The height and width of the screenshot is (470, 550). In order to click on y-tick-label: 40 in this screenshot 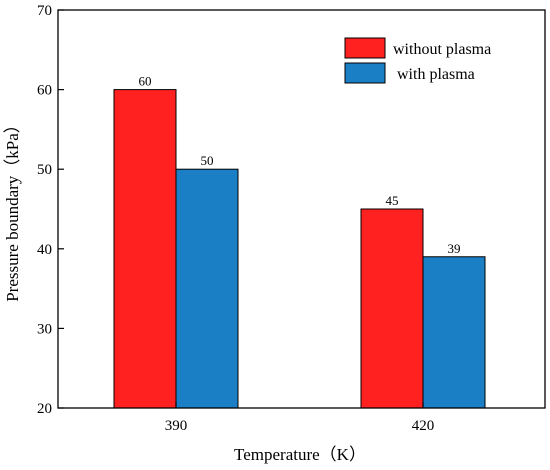, I will do `click(44, 250)`.